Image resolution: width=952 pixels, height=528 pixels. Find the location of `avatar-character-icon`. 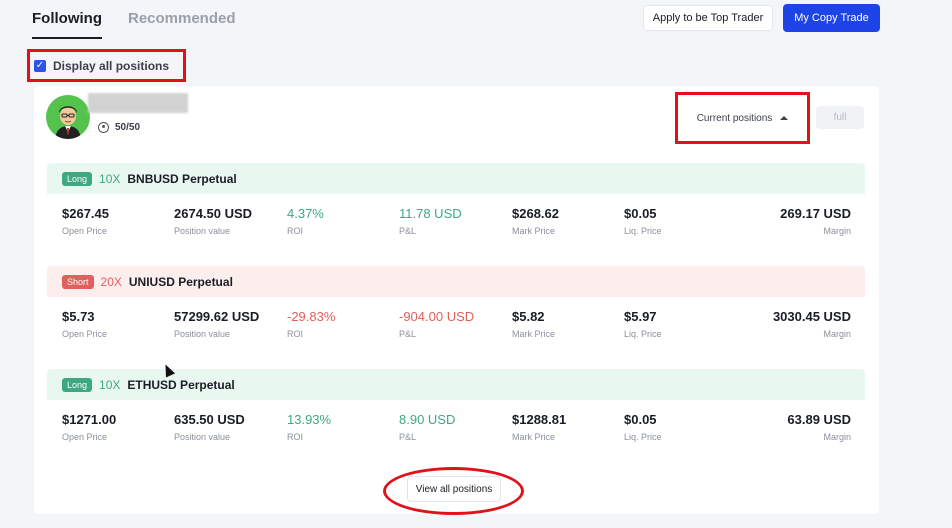

avatar-character-icon is located at coordinates (68, 122).